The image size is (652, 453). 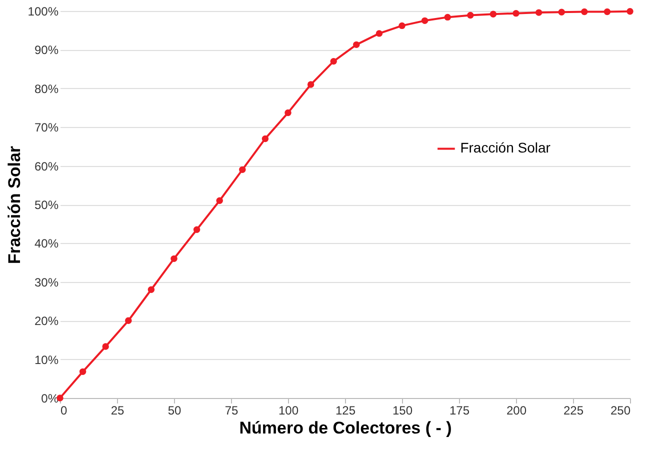 What do you see at coordinates (14, 205) in the screenshot?
I see `y-axis-title: Fracción Solar` at bounding box center [14, 205].